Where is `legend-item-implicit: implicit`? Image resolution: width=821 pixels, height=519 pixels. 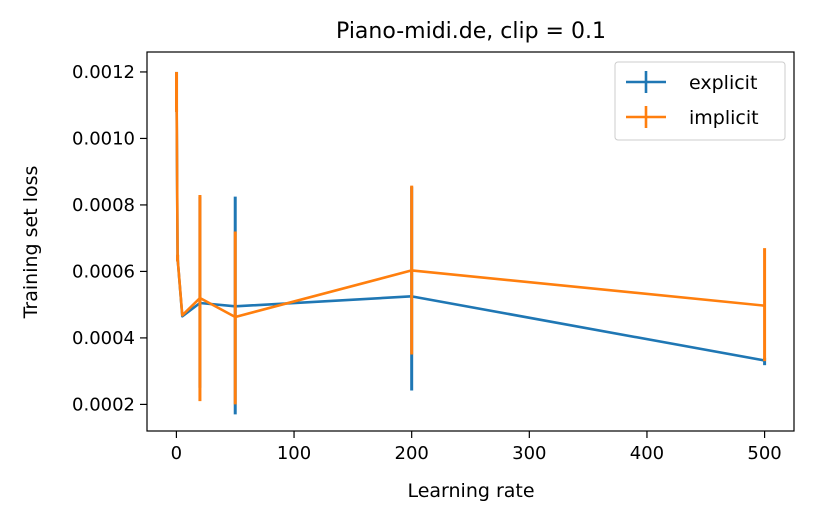
legend-item-implicit: implicit is located at coordinates (692, 117).